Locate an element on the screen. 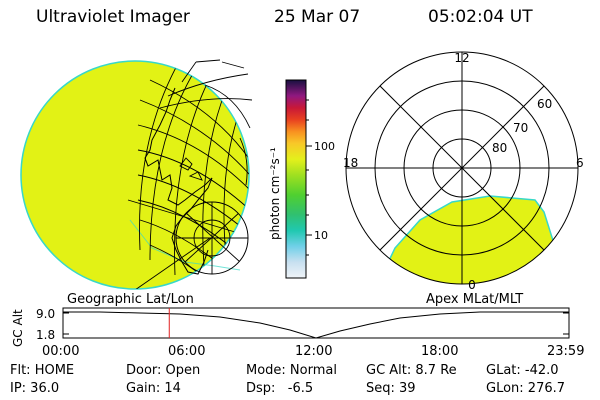 This screenshot has height=400, width=600. altitude-curve is located at coordinates (316, 325).